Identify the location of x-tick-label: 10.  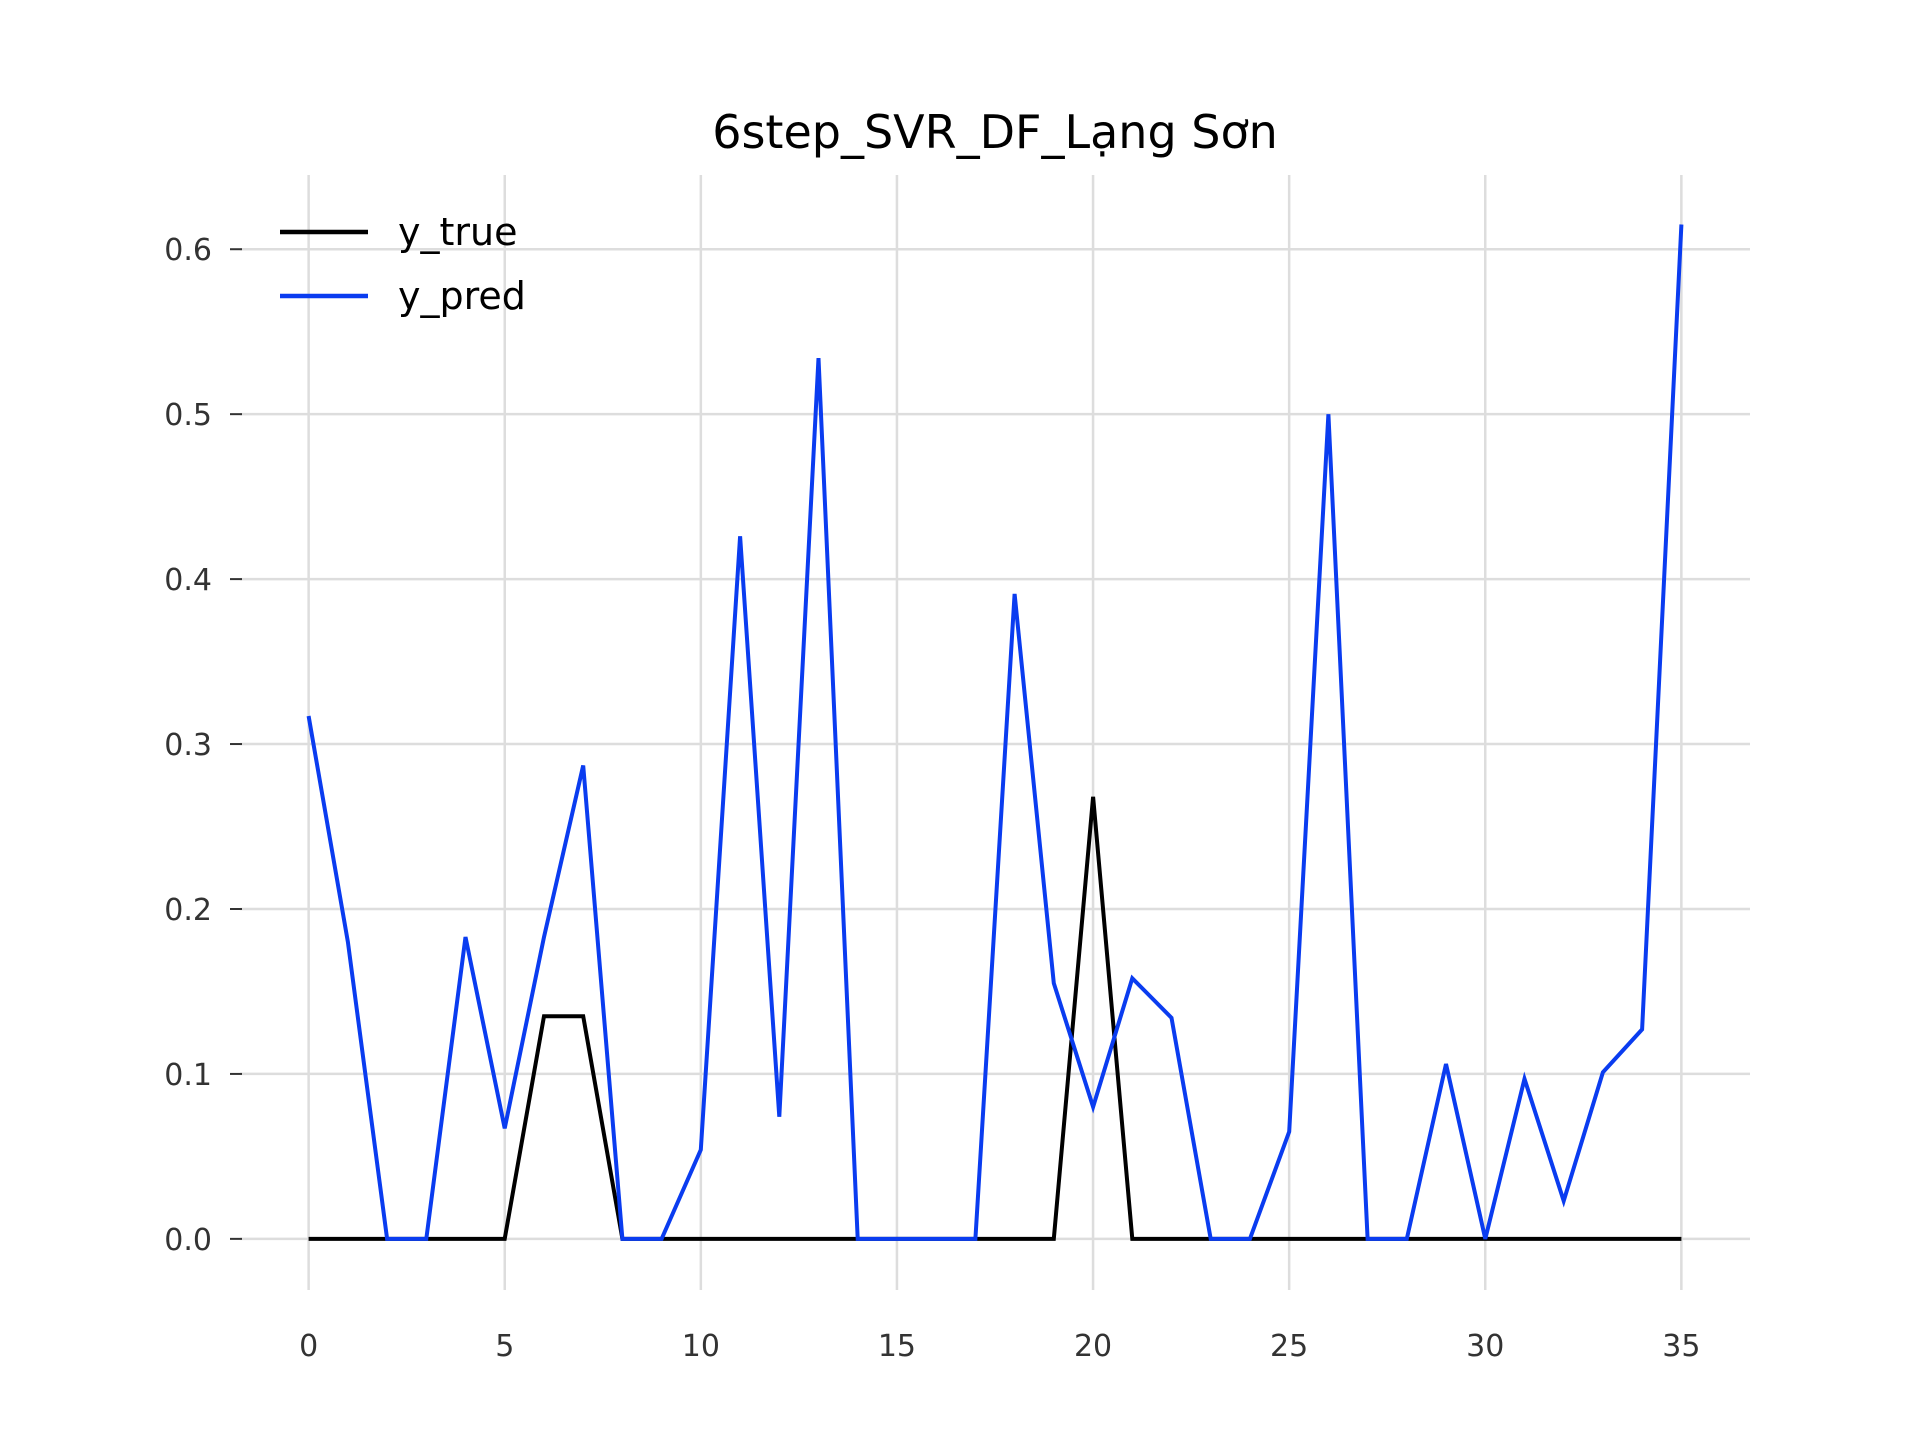
(701, 1346).